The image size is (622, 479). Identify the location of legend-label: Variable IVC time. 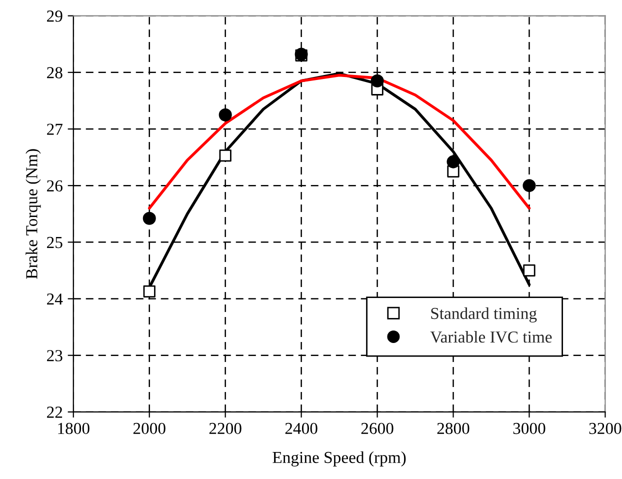
(491, 336).